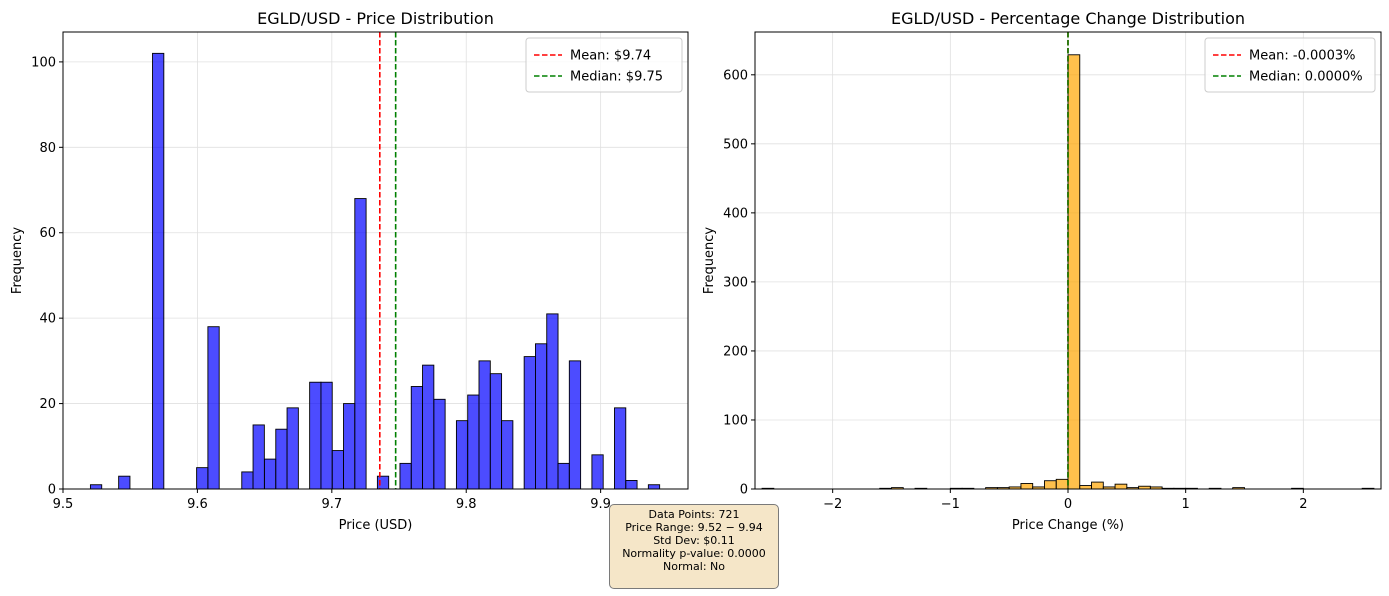 The width and height of the screenshot is (1389, 596). What do you see at coordinates (735, 75) in the screenshot?
I see `y-tick-label: 600` at bounding box center [735, 75].